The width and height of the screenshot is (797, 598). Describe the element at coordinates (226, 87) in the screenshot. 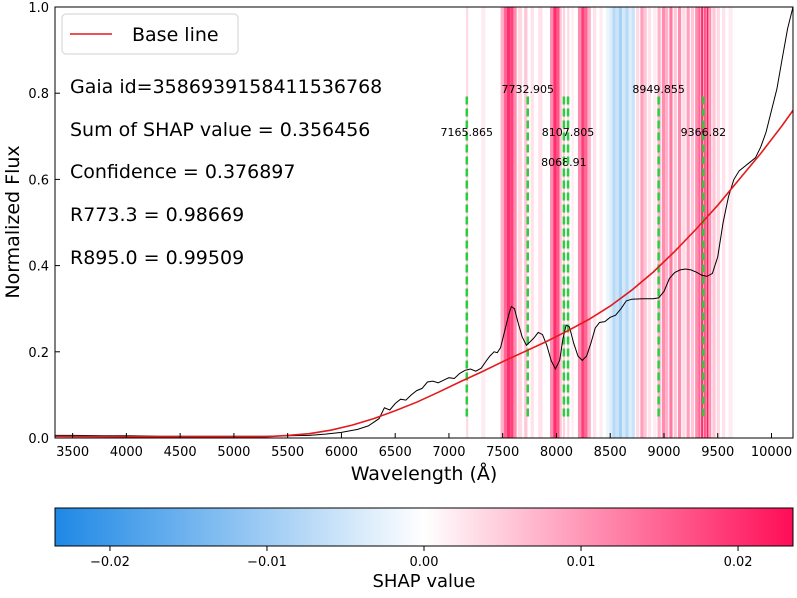

I see `annotation-gaia-id: Gaia id=3586939158411536768` at that location.